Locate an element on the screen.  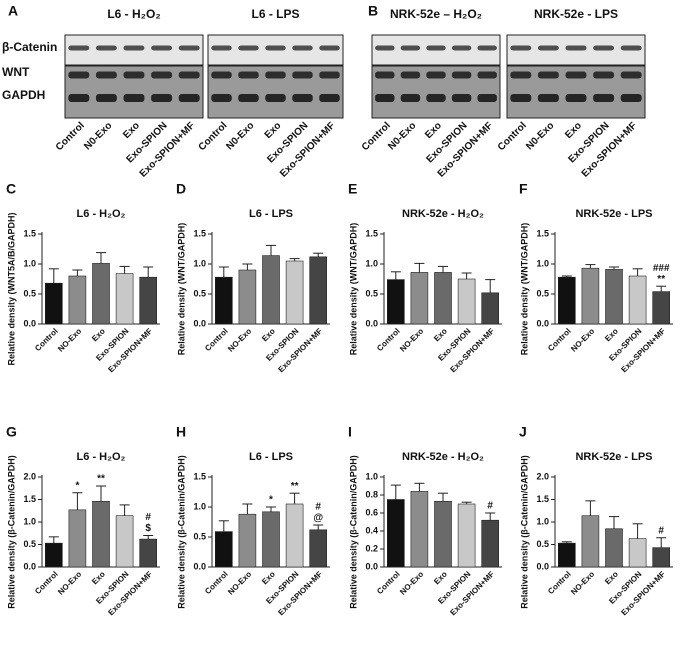
row-label: WNT is located at coordinates (16, 72).